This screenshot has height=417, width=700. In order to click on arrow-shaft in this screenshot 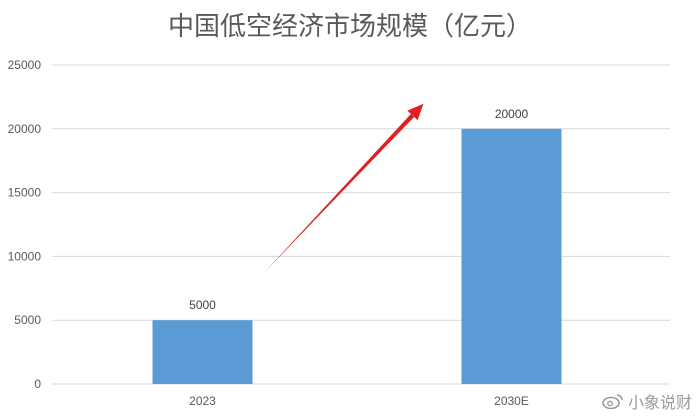, I will do `click(339, 193)`.